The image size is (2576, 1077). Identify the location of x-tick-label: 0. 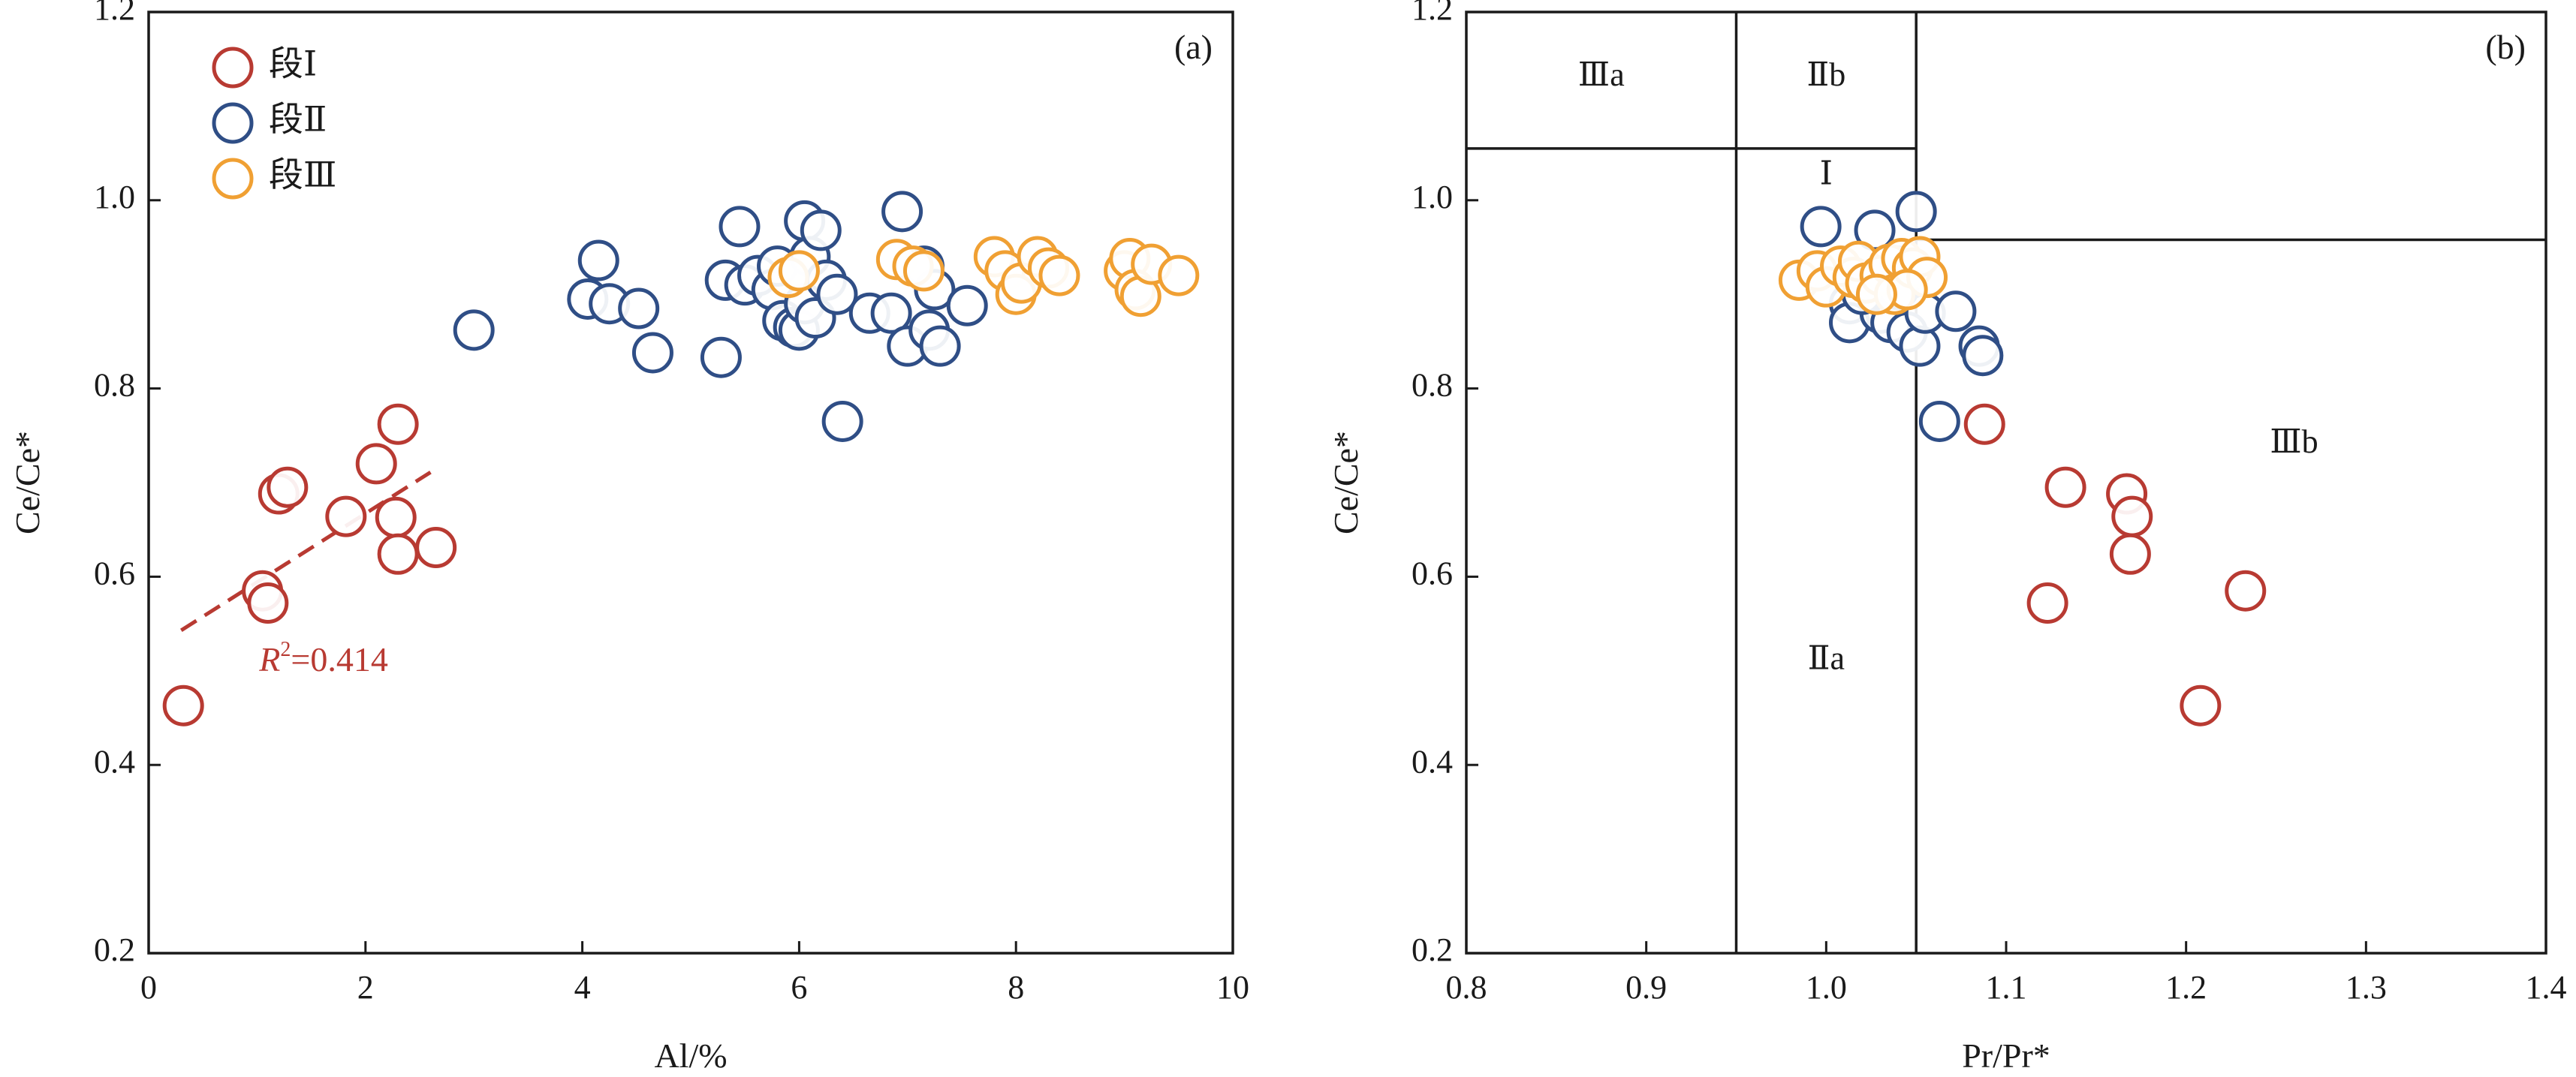
(148, 987).